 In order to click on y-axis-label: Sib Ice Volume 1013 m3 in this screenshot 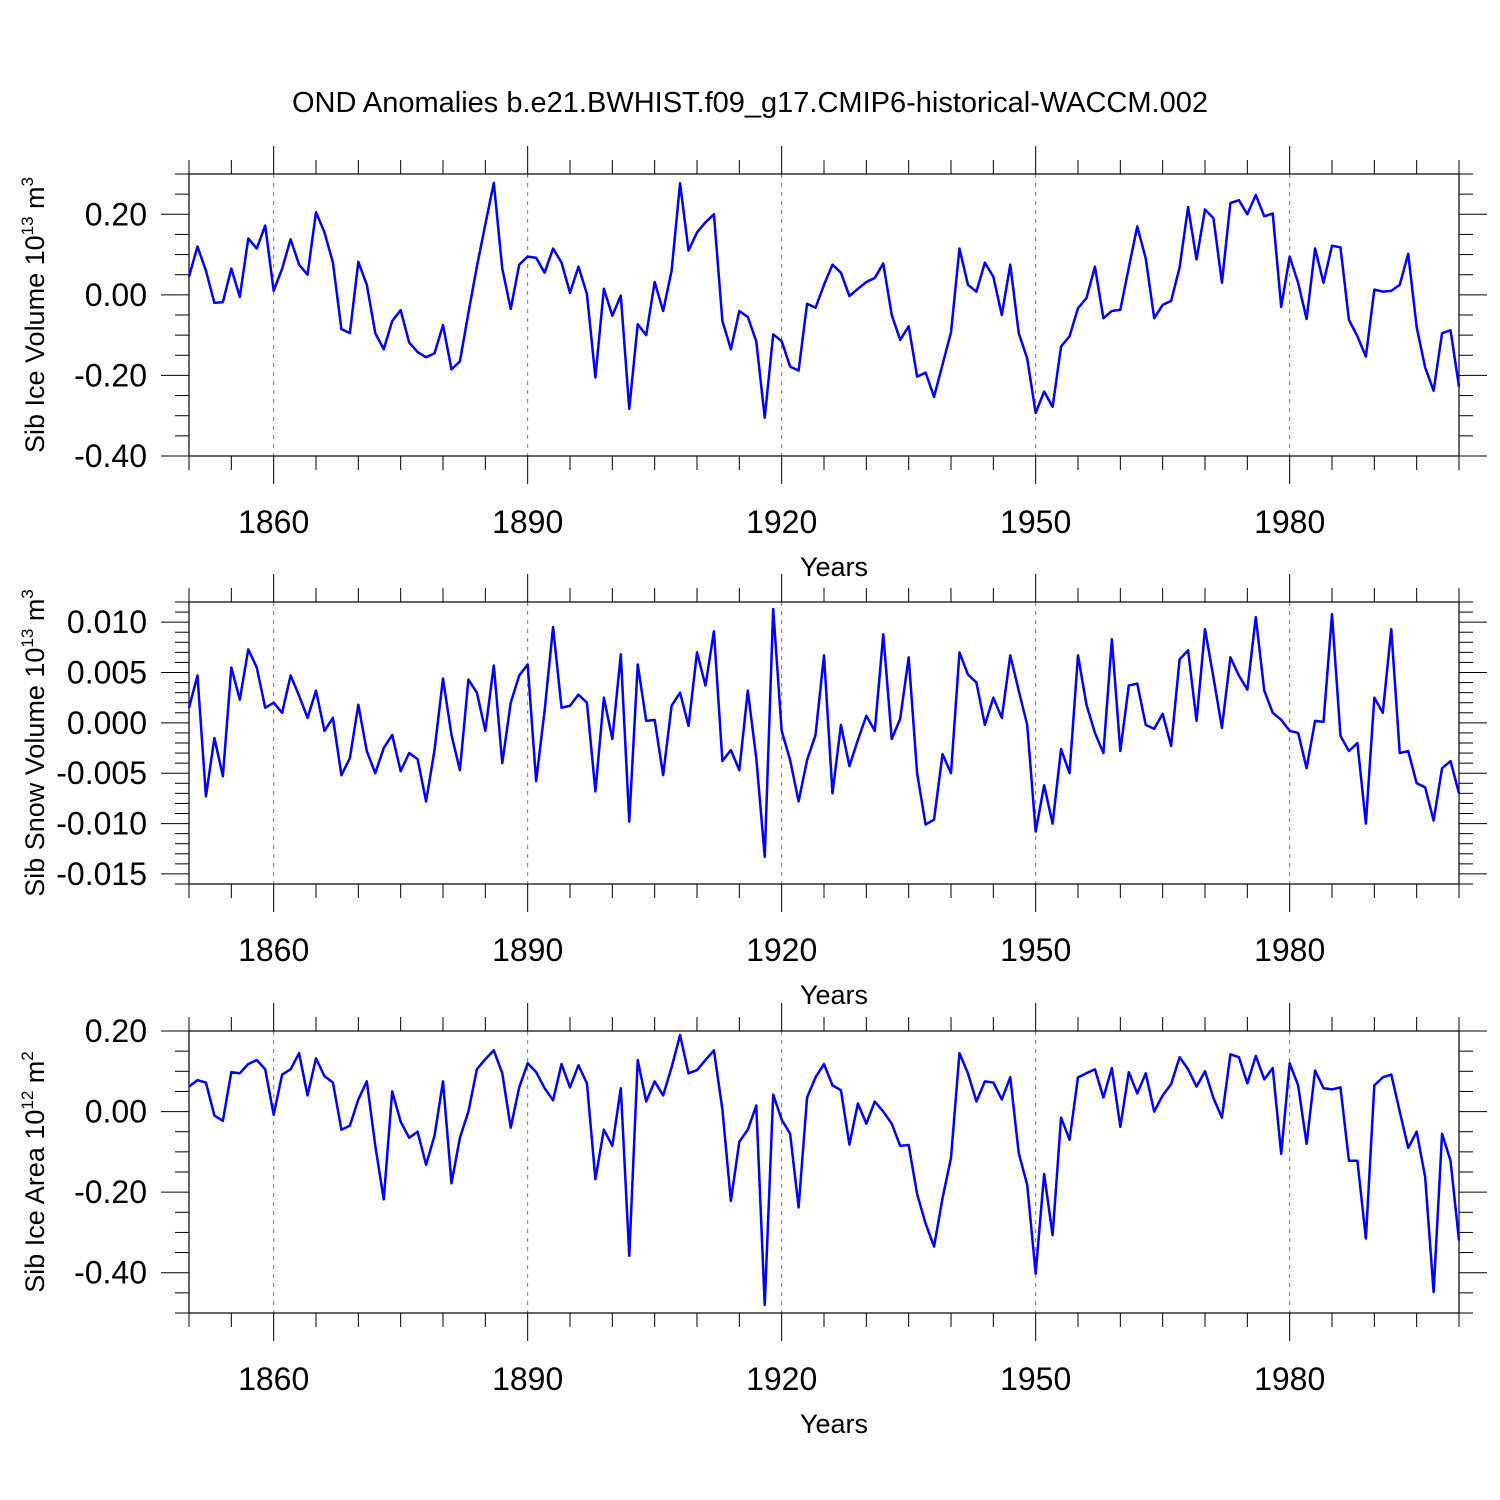, I will do `click(34, 315)`.